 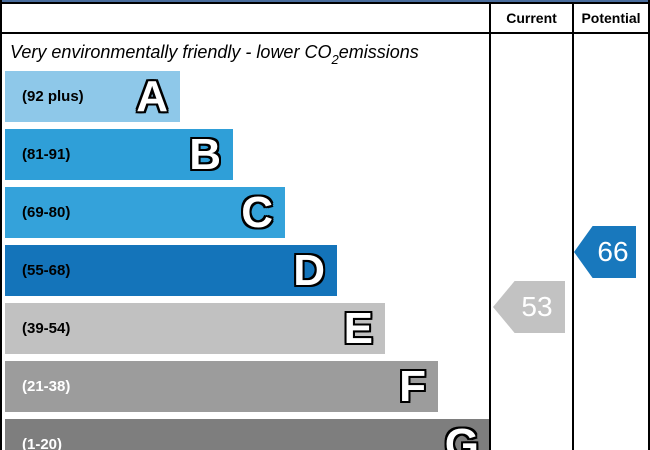 What do you see at coordinates (53, 96) in the screenshot?
I see `band-a-range: (92 plus)` at bounding box center [53, 96].